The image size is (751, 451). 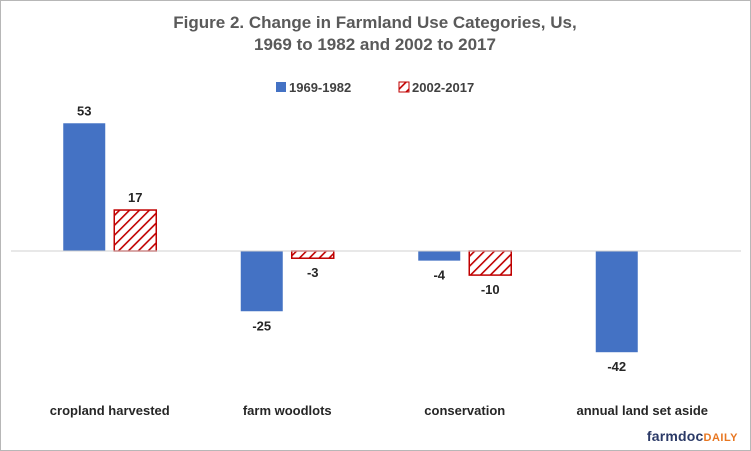 What do you see at coordinates (439, 275) in the screenshot?
I see `data-label-1-3: -4` at bounding box center [439, 275].